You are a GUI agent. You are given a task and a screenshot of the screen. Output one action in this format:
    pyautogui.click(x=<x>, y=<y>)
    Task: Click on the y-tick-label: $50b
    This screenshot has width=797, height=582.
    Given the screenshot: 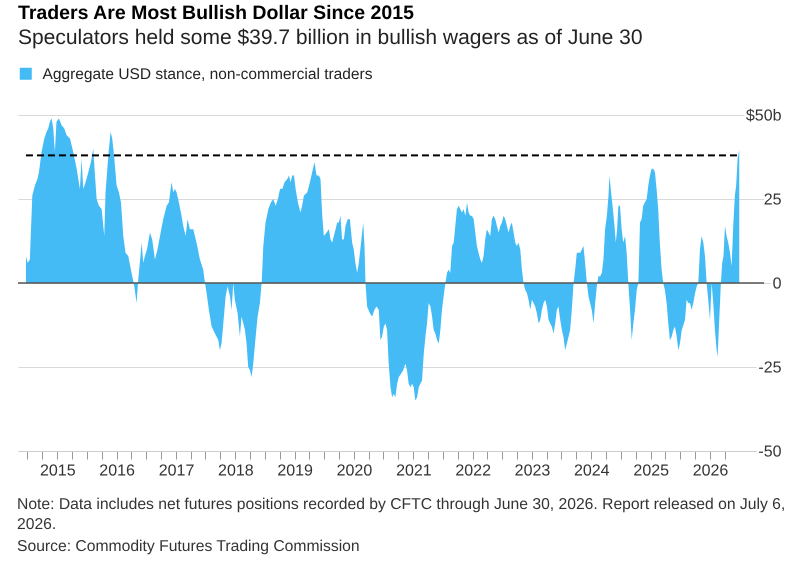 What is the action you would take?
    pyautogui.click(x=764, y=116)
    